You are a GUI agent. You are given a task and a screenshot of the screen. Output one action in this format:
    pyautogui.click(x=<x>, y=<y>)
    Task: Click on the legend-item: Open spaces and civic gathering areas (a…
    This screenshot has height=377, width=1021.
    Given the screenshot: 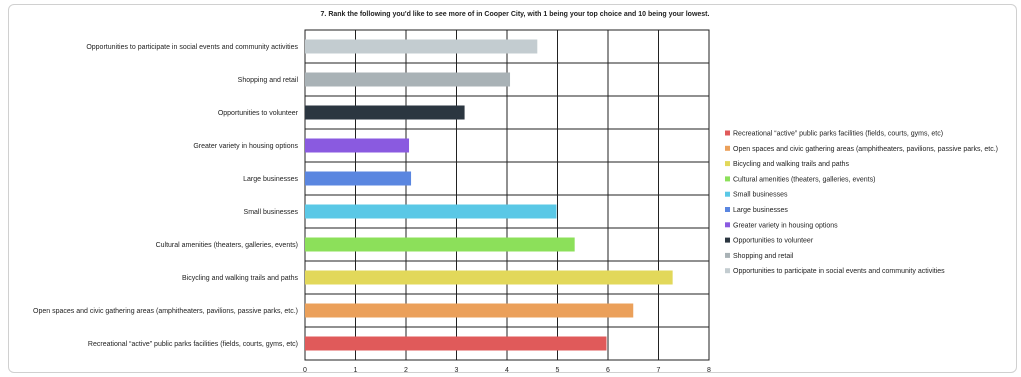 What is the action you would take?
    pyautogui.click(x=865, y=149)
    